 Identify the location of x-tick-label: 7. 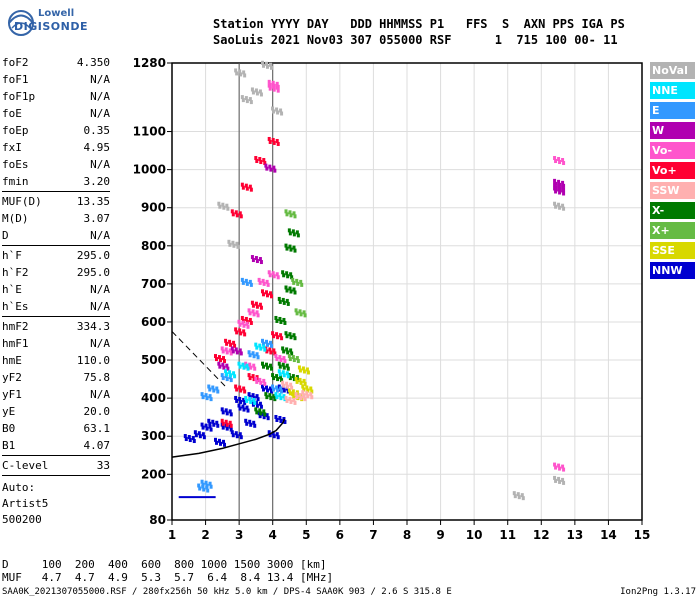
(373, 535).